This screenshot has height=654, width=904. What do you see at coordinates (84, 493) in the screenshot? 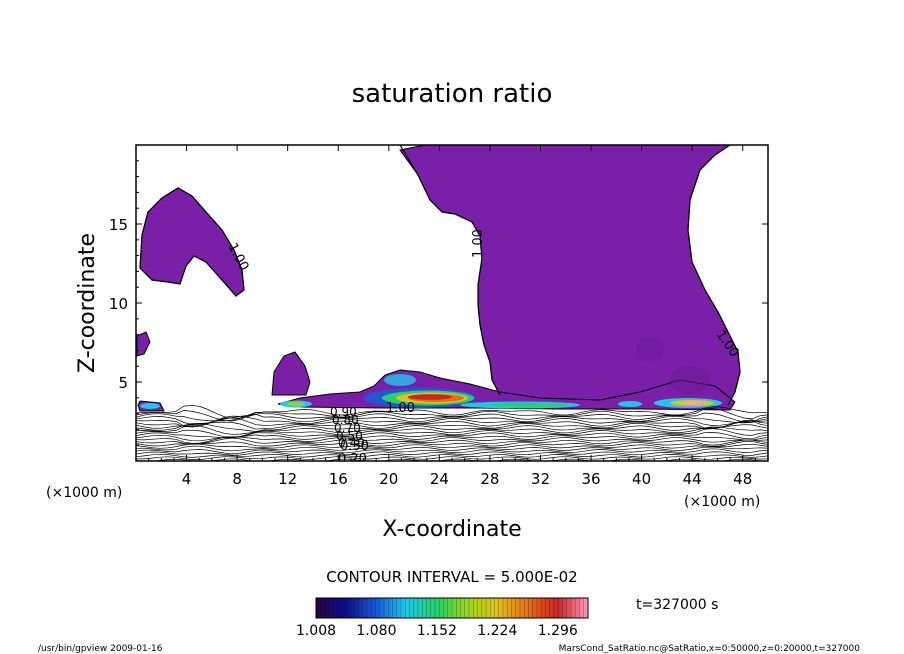
I see `x-unit-left: (×1000 m)` at bounding box center [84, 493].